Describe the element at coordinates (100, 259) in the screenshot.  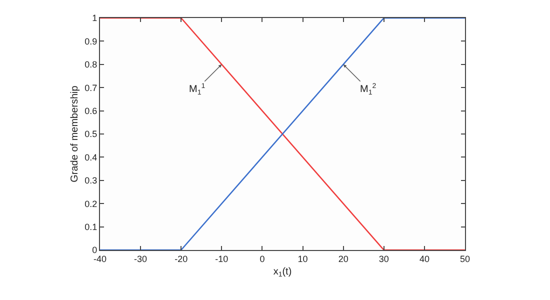
I see `x-tick-label: -40` at that location.